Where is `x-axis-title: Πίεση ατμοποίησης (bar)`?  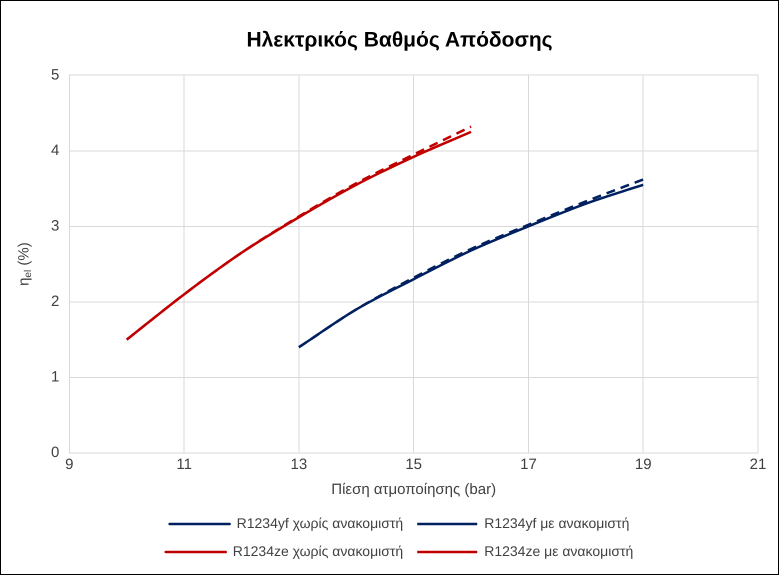
x-axis-title: Πίεση ατμοποίησης (bar) is located at coordinates (413, 489).